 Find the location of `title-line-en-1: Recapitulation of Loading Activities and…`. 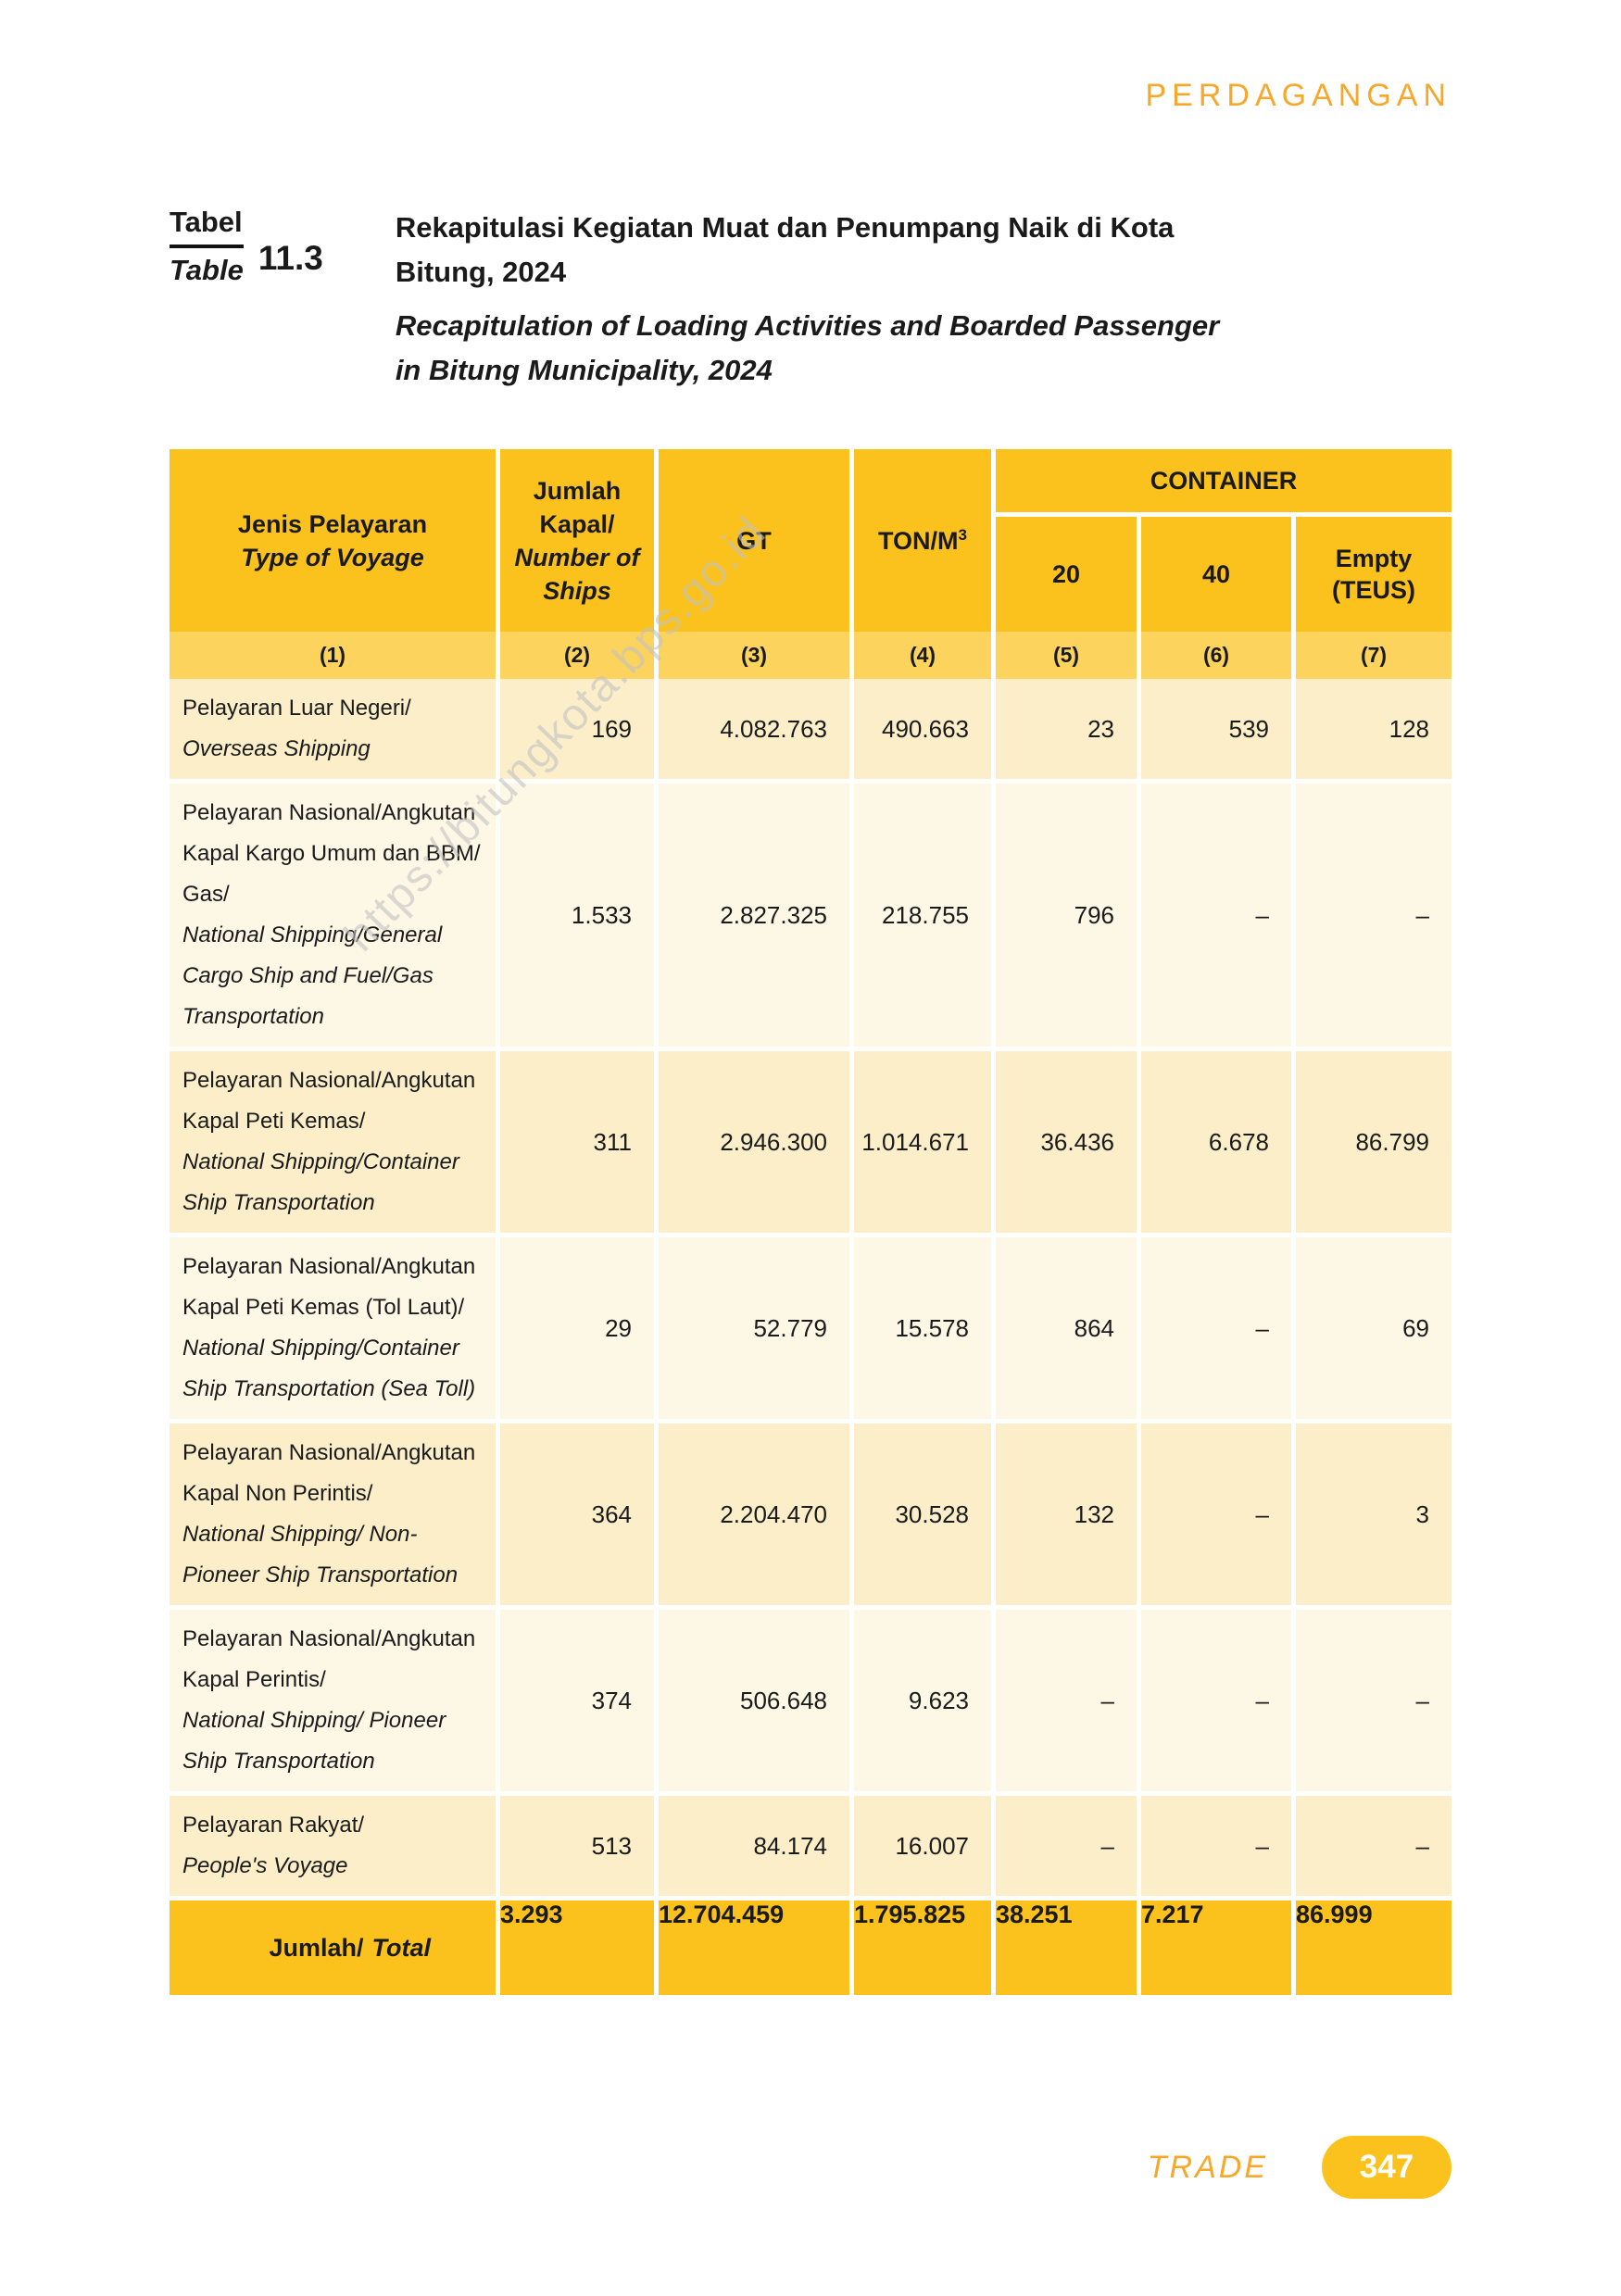

title-line-en-1: Recapitulation of Loading Activities and… is located at coordinates (807, 325).